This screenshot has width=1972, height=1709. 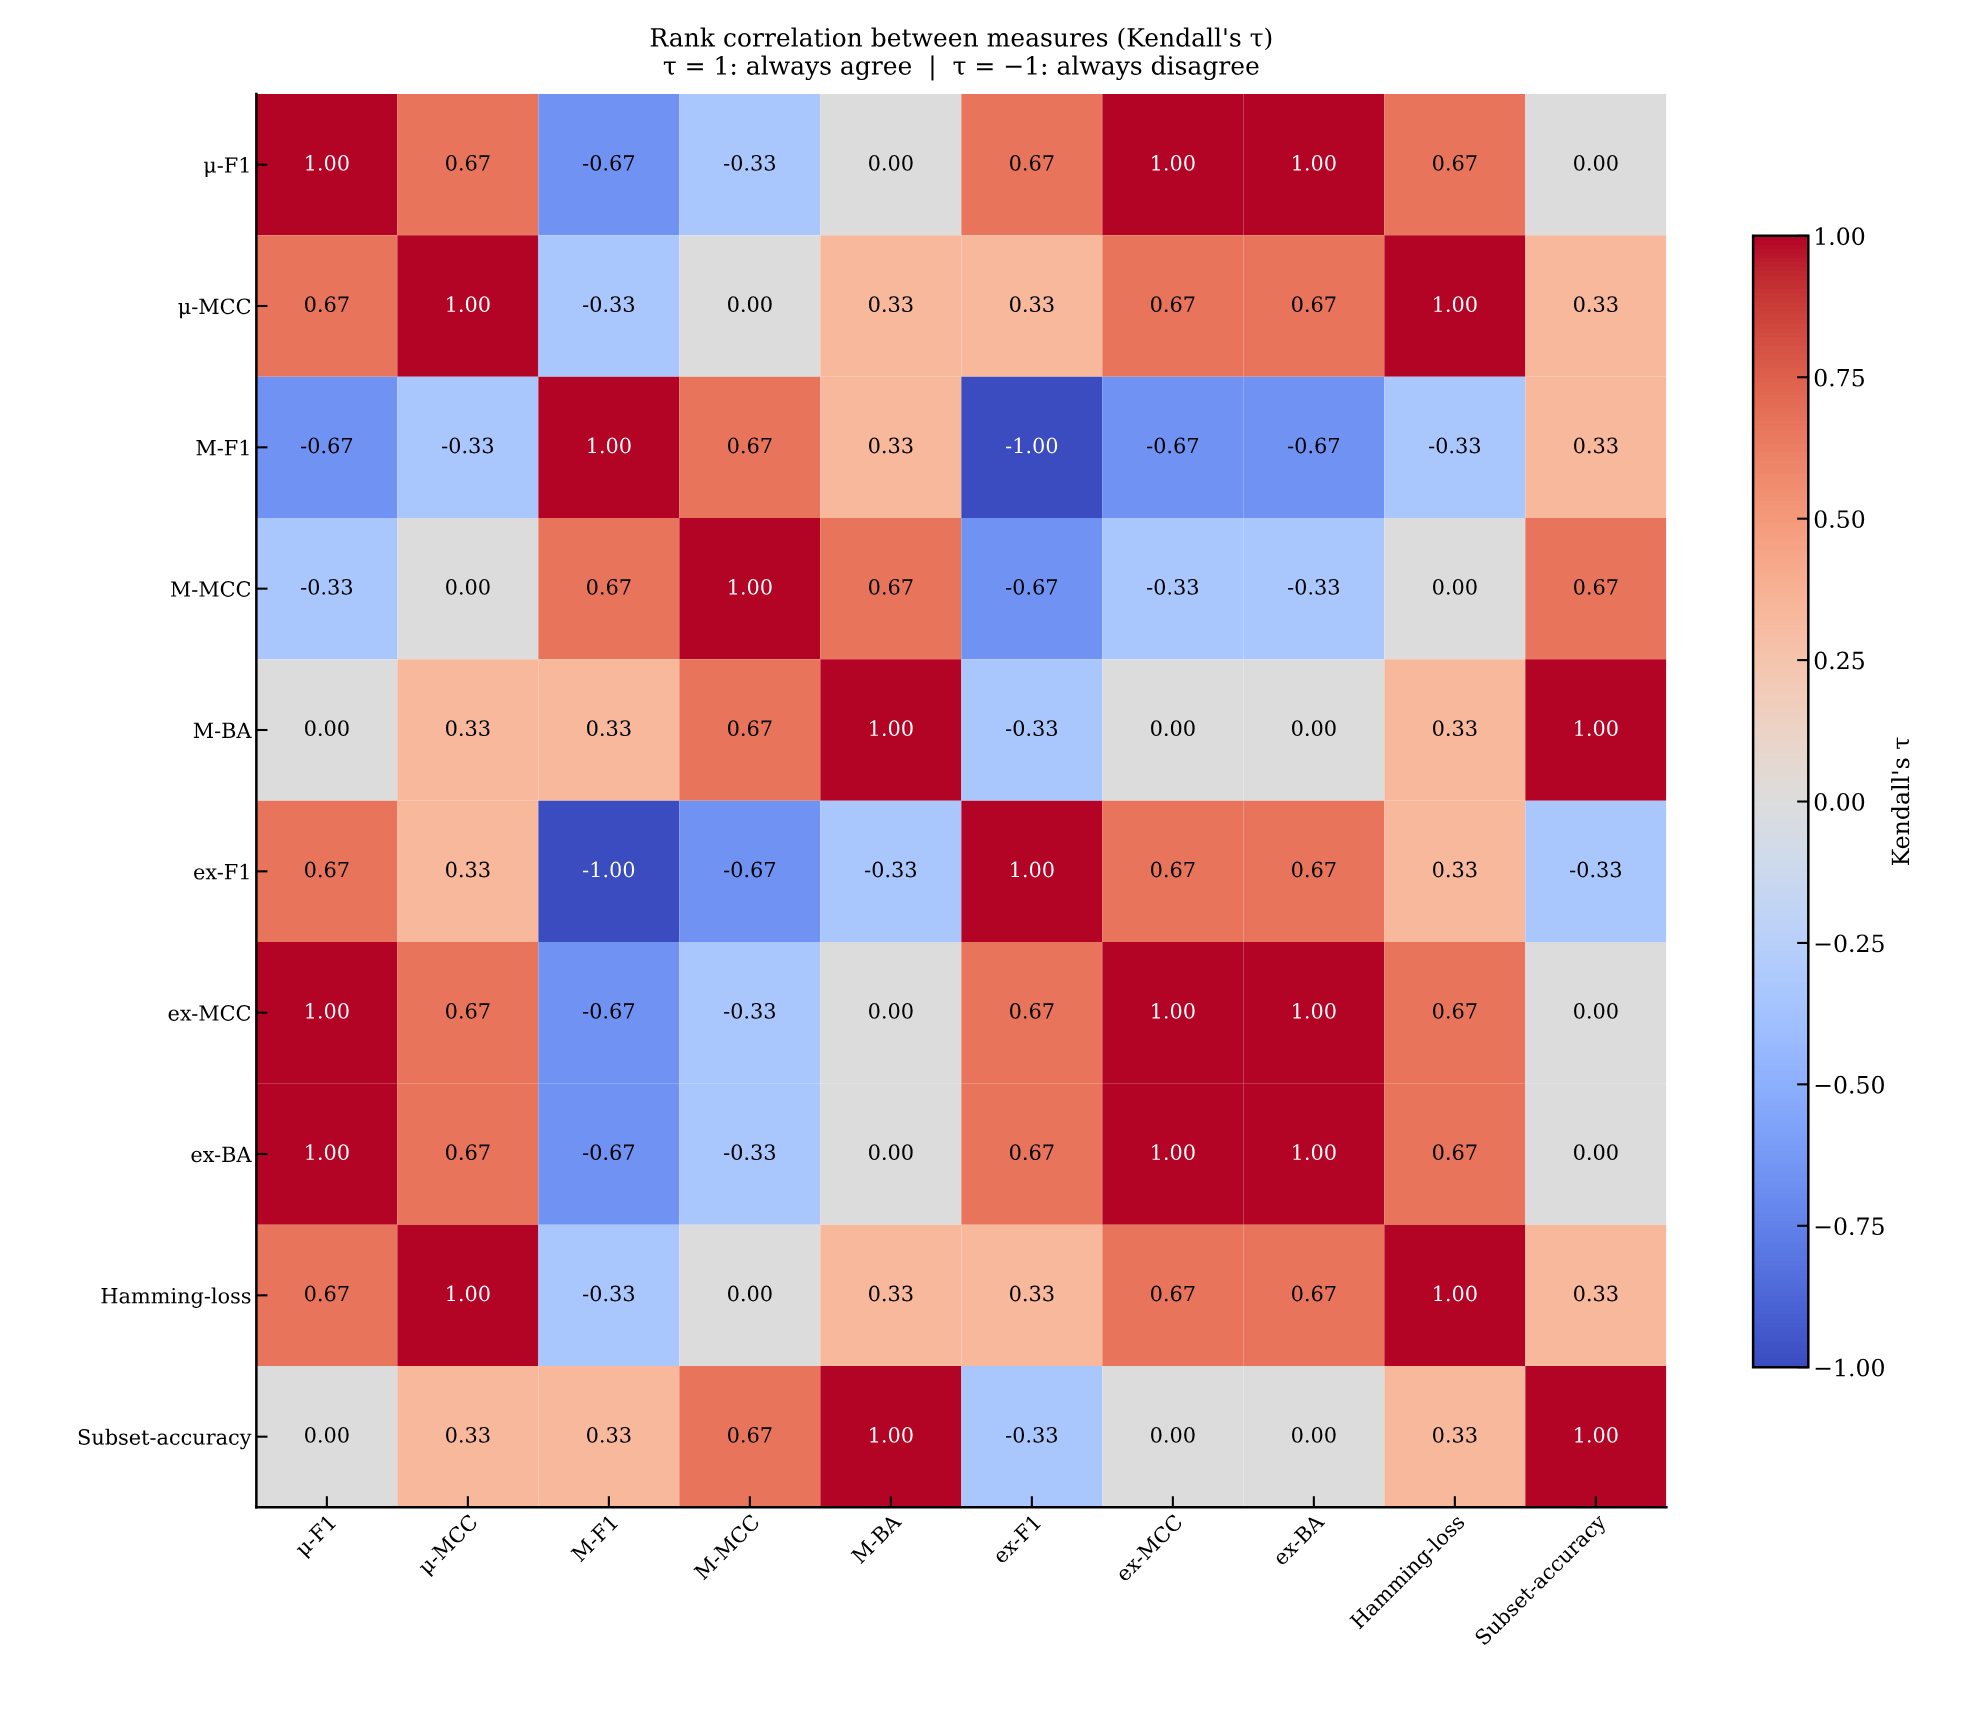 I want to click on color-bar-title: Kendall's τ, so click(x=1900, y=801).